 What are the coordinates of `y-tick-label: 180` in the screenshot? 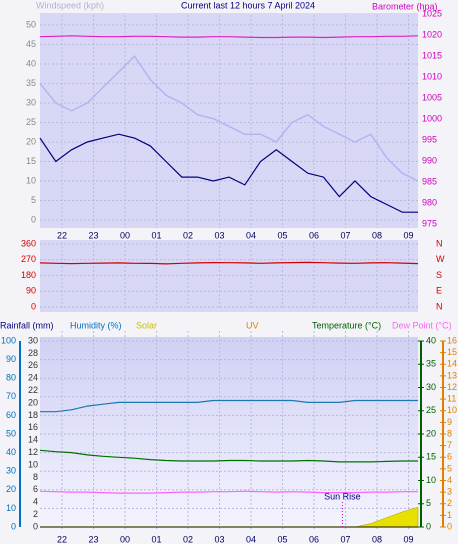 It's located at (28, 275).